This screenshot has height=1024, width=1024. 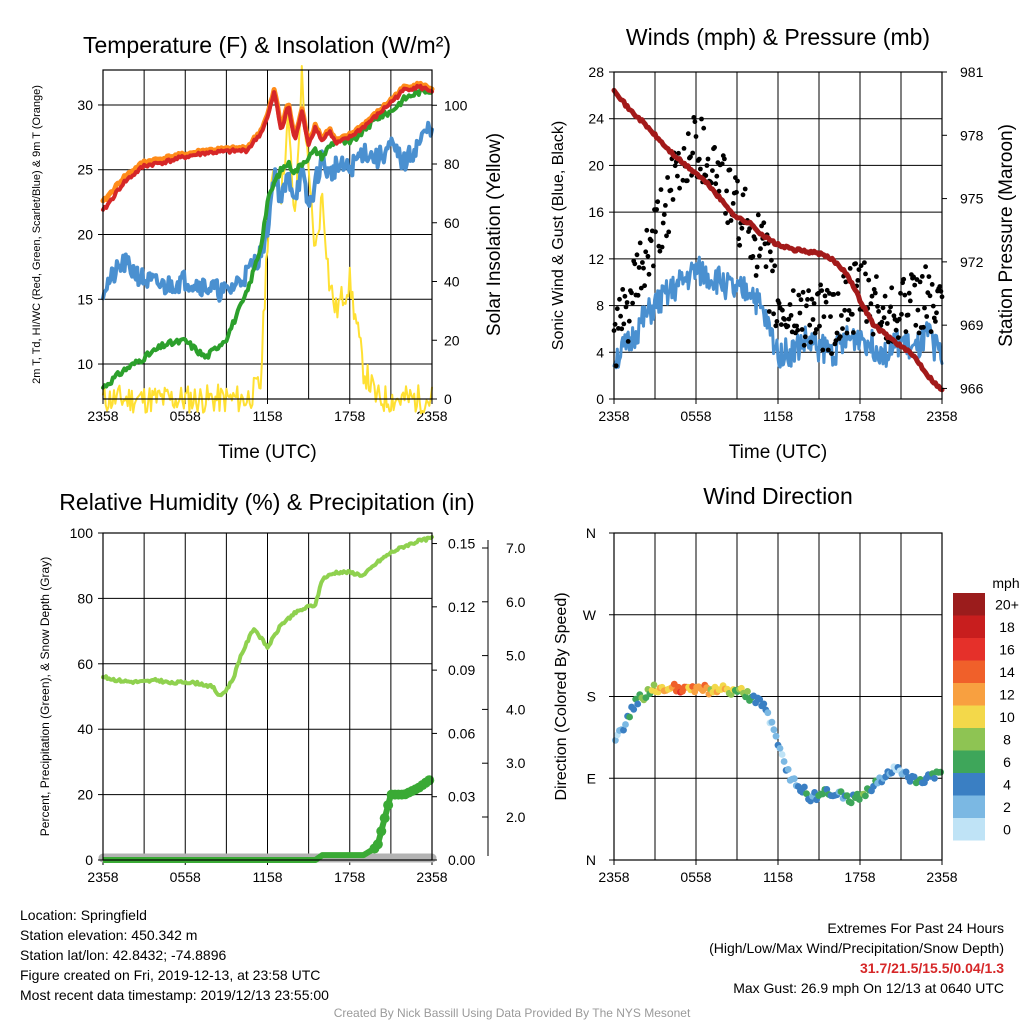 I want to click on y2-tick-label: 969, so click(x=972, y=325).